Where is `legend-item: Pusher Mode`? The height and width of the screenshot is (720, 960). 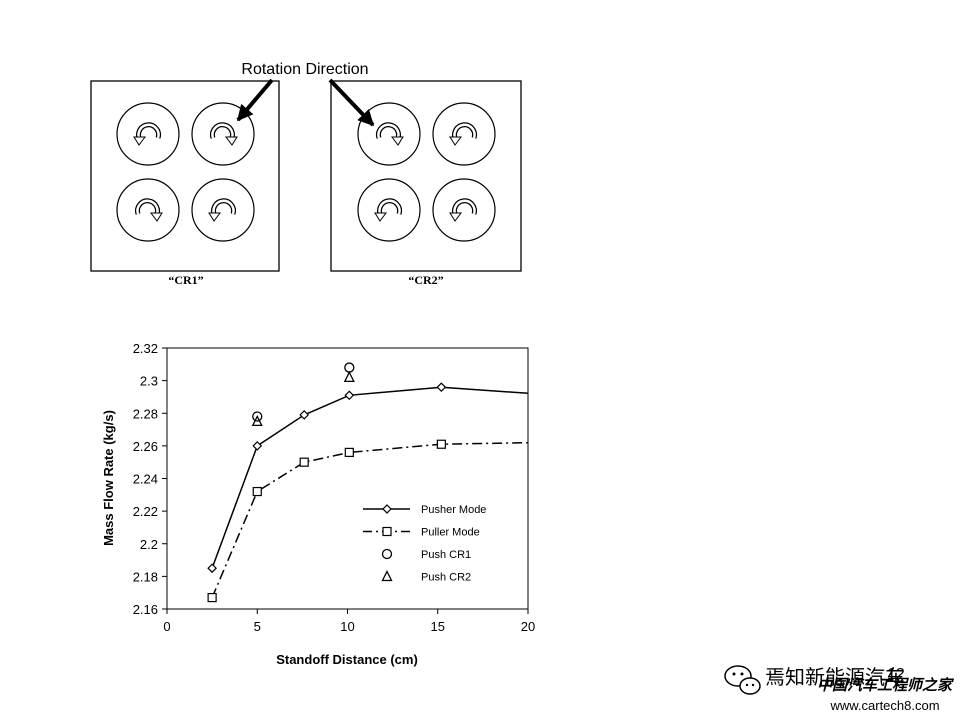 legend-item: Pusher Mode is located at coordinates (424, 510).